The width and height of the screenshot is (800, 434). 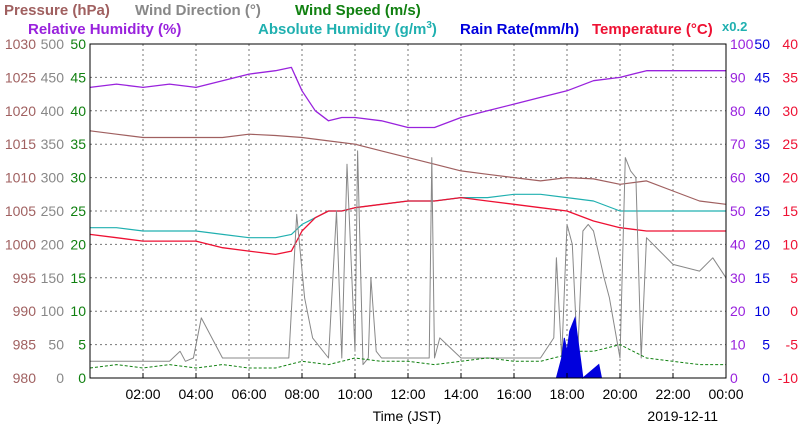 I want to click on wind-speed-tick-label: 25, so click(x=78, y=211).